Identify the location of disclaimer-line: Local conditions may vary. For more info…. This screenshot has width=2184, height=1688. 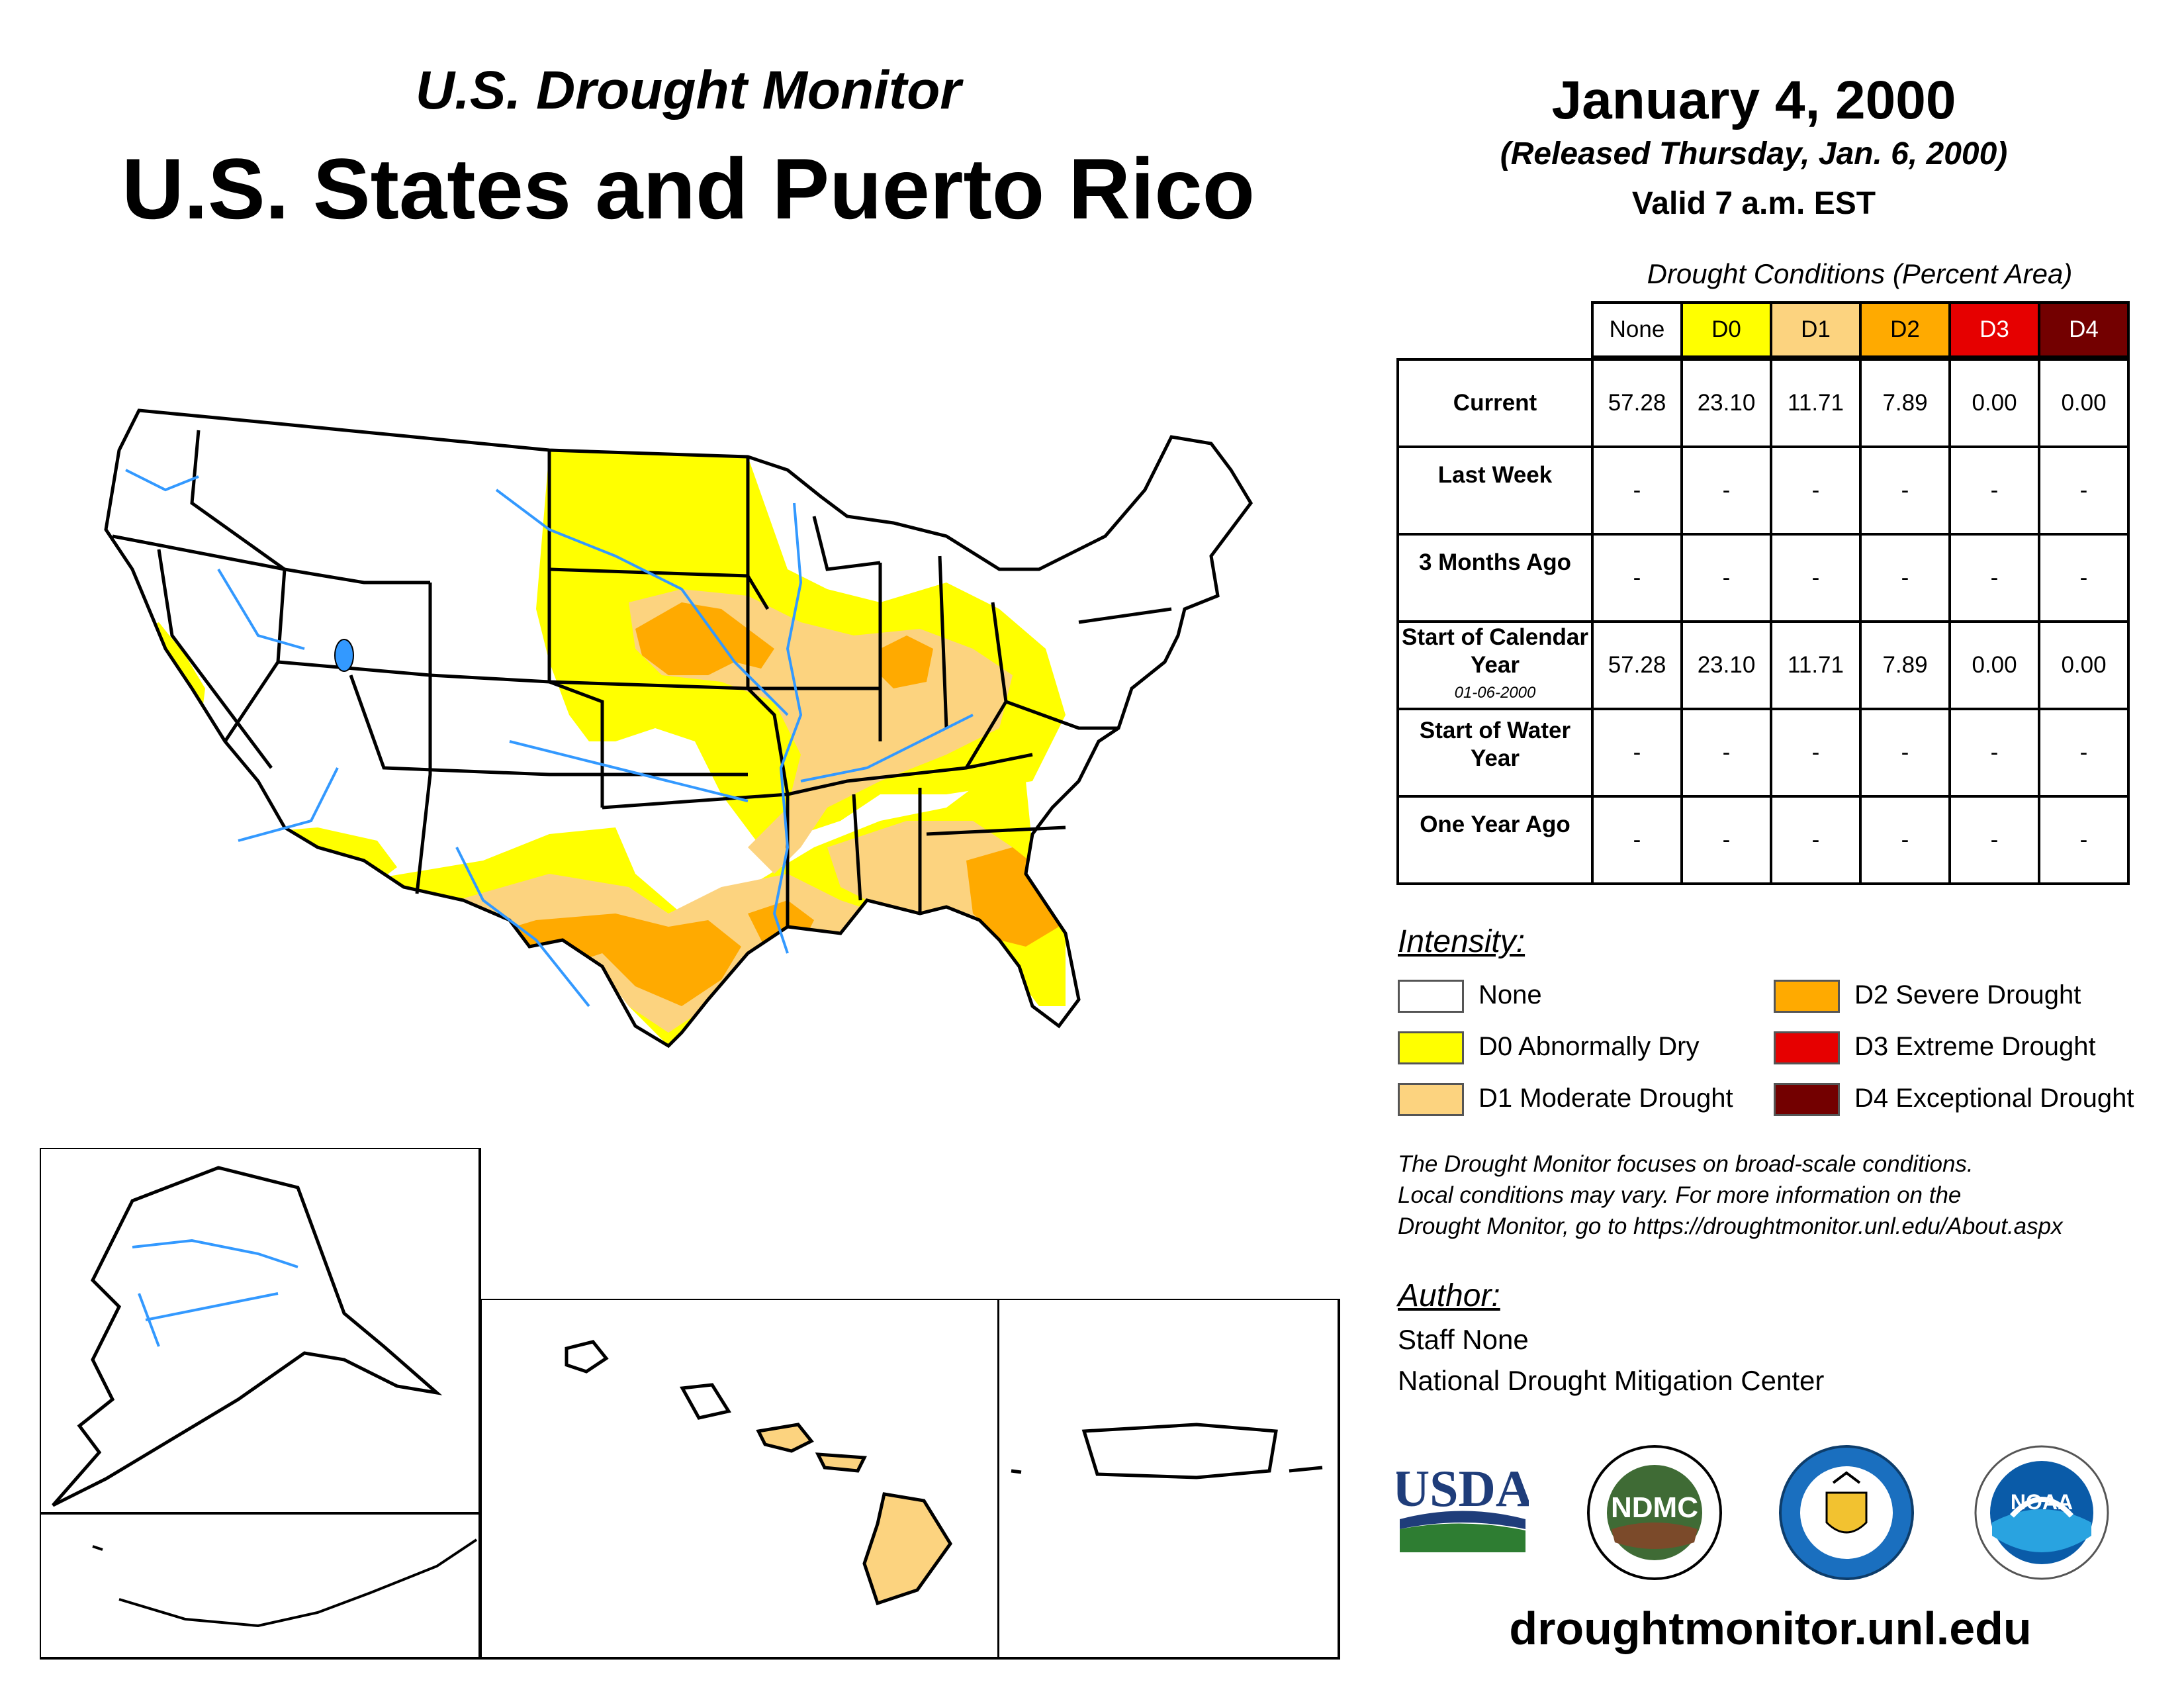
(1680, 1195).